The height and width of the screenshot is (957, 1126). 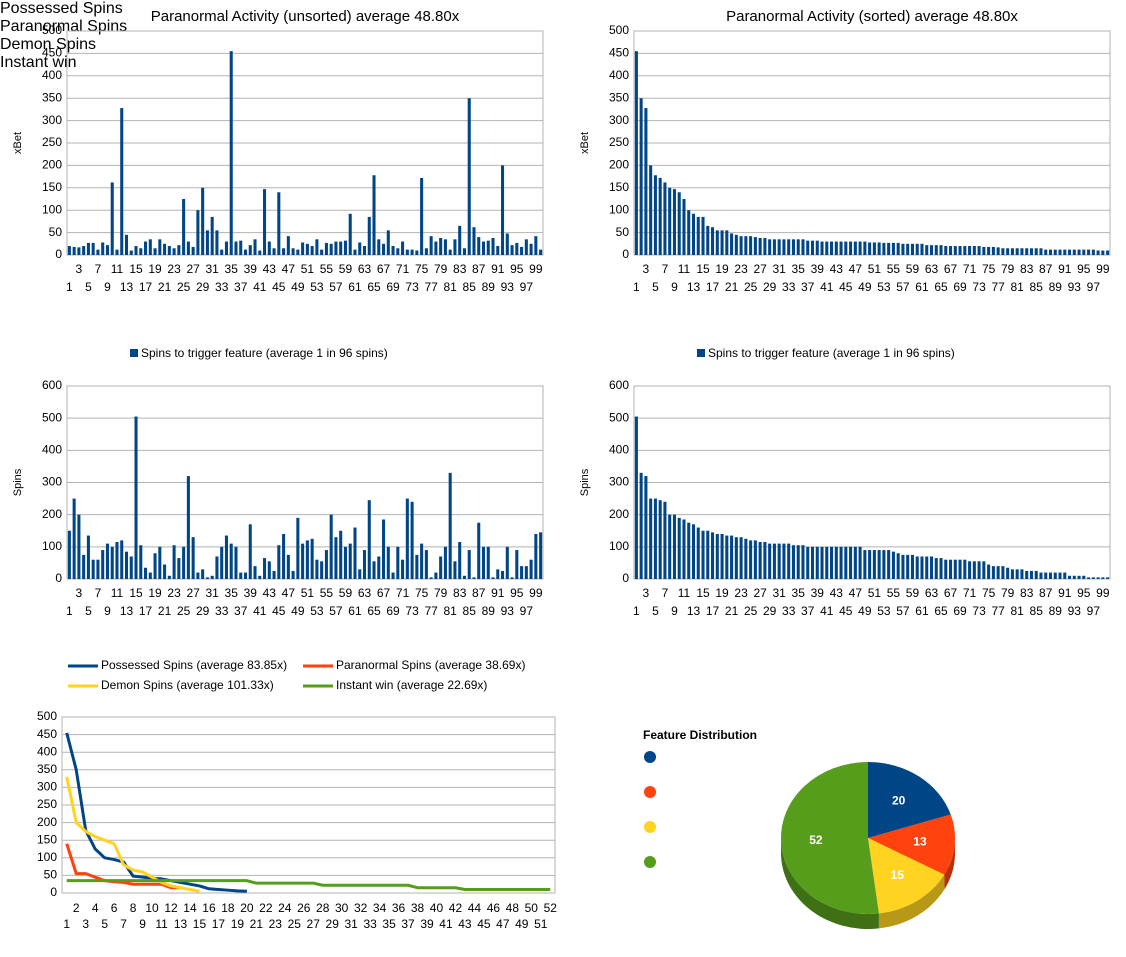 What do you see at coordinates (174, 269) in the screenshot?
I see `x-tick-label: 23` at bounding box center [174, 269].